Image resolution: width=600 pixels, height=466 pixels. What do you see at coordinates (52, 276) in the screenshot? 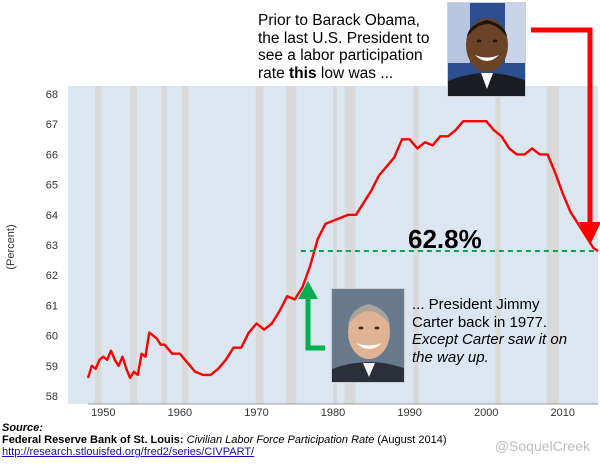
I see `y-tick-label: 62` at bounding box center [52, 276].